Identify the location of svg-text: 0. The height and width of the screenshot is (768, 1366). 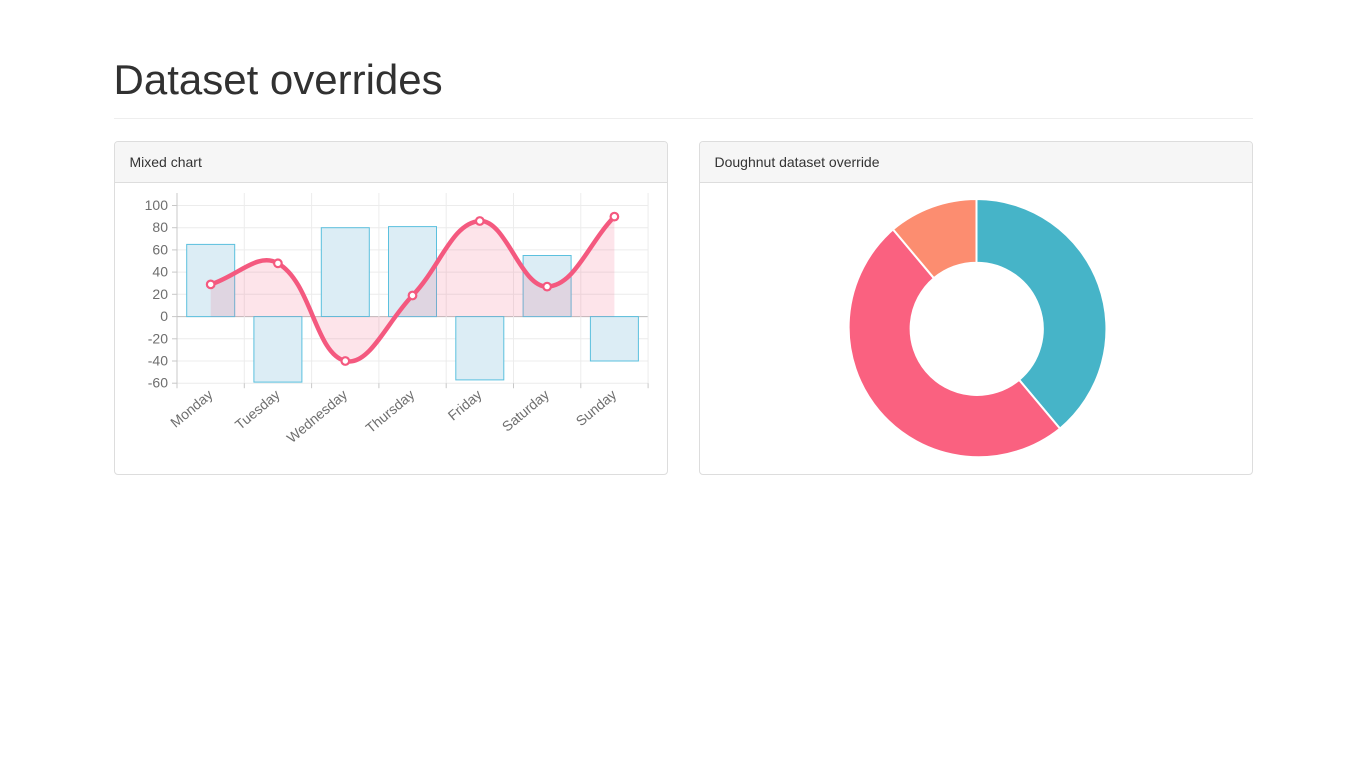
(164, 316).